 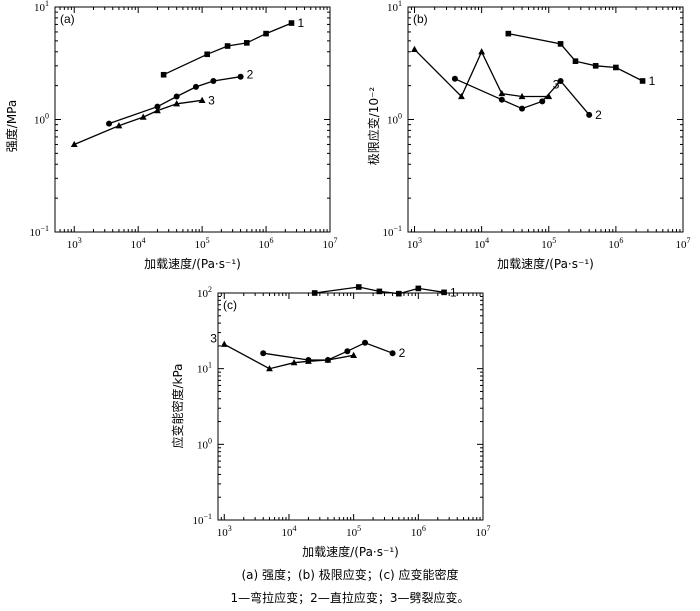 What do you see at coordinates (67, 19) in the screenshot?
I see `panel-label: (a)` at bounding box center [67, 19].